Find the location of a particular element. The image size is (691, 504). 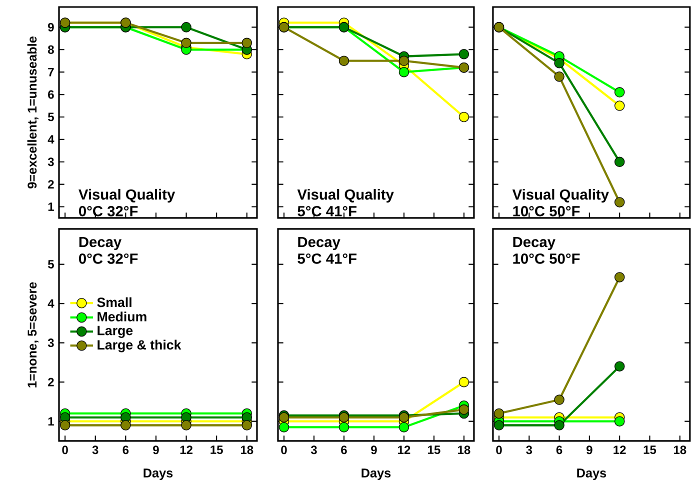

legend-label: Large is located at coordinates (115, 332).